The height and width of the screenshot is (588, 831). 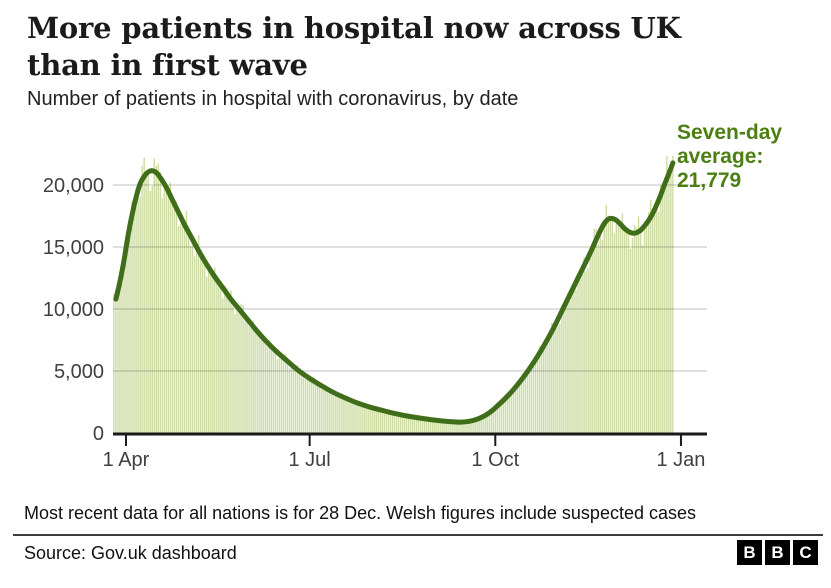 What do you see at coordinates (720, 156) in the screenshot?
I see `annotation-line-2: average:` at bounding box center [720, 156].